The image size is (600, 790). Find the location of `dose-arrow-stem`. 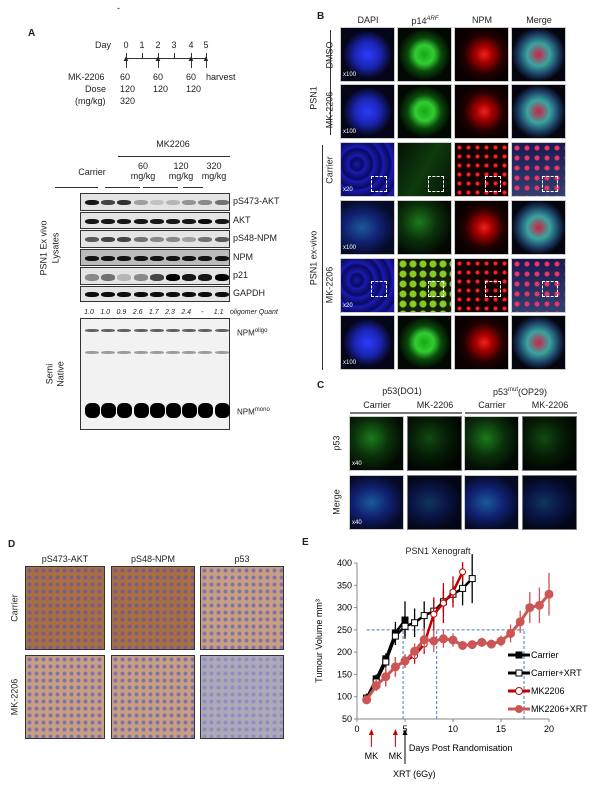

dose-arrow-stem is located at coordinates (126, 64).